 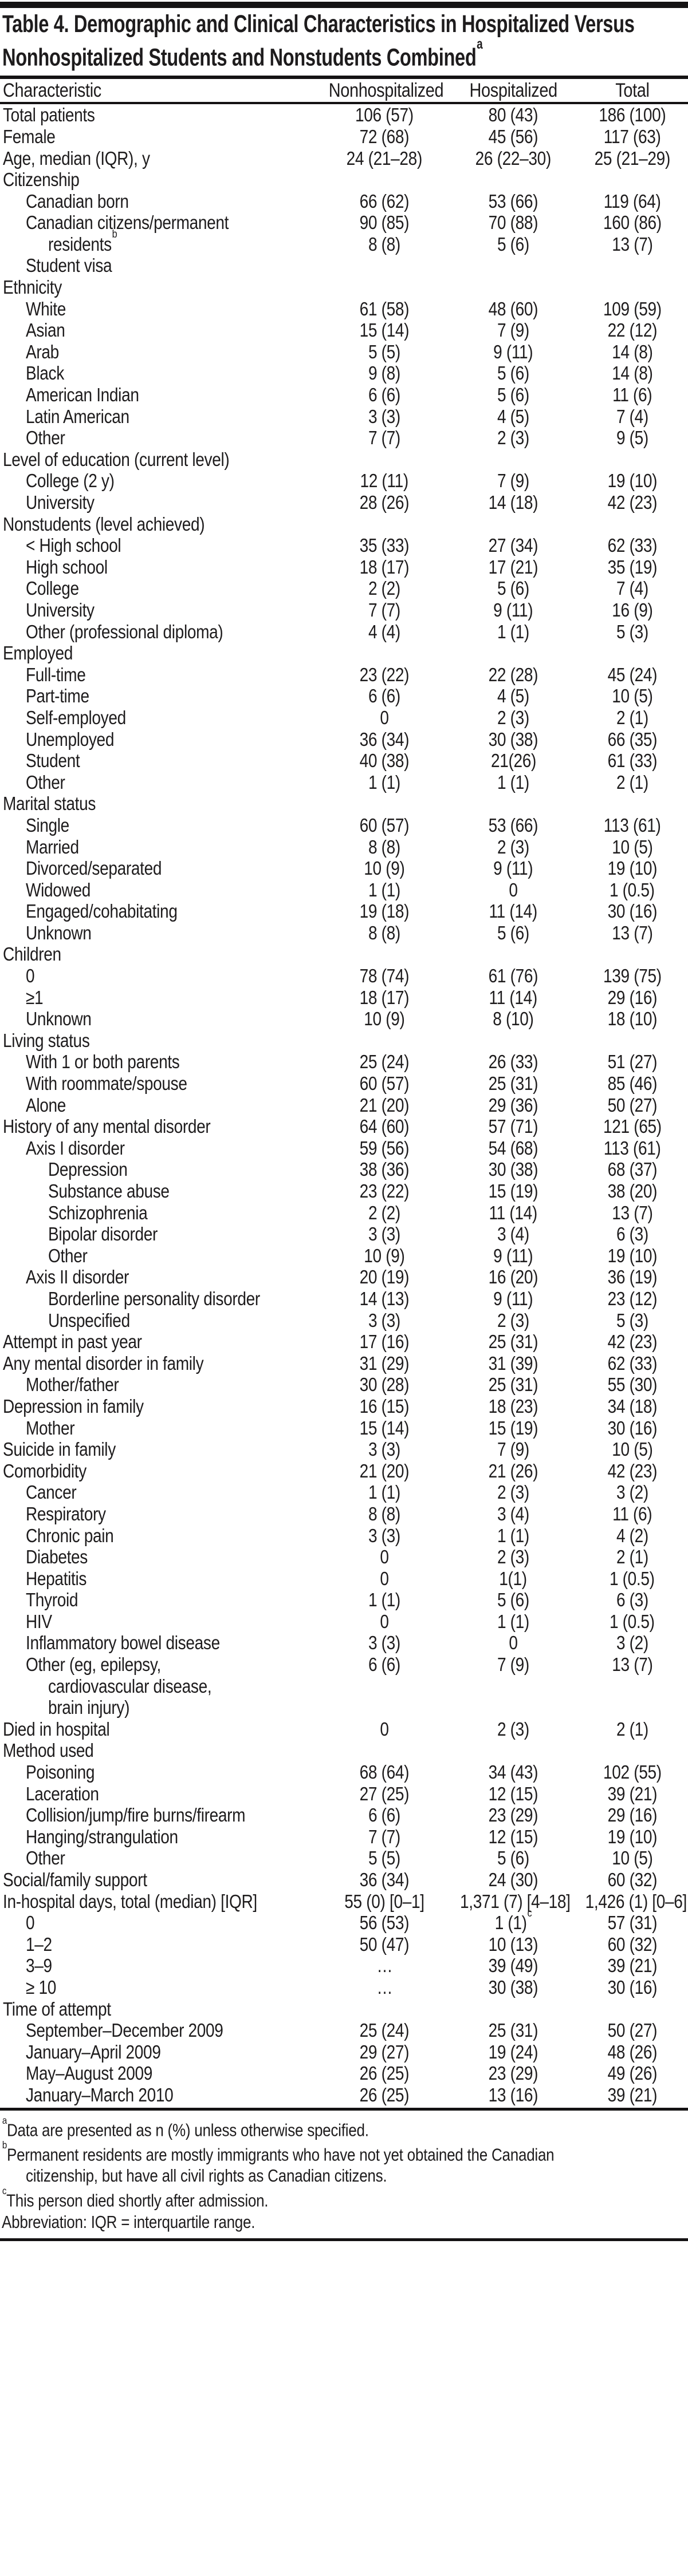 I want to click on table-row: Asian 15 (14) 7 (9) 22 (12), so click(x=344, y=330).